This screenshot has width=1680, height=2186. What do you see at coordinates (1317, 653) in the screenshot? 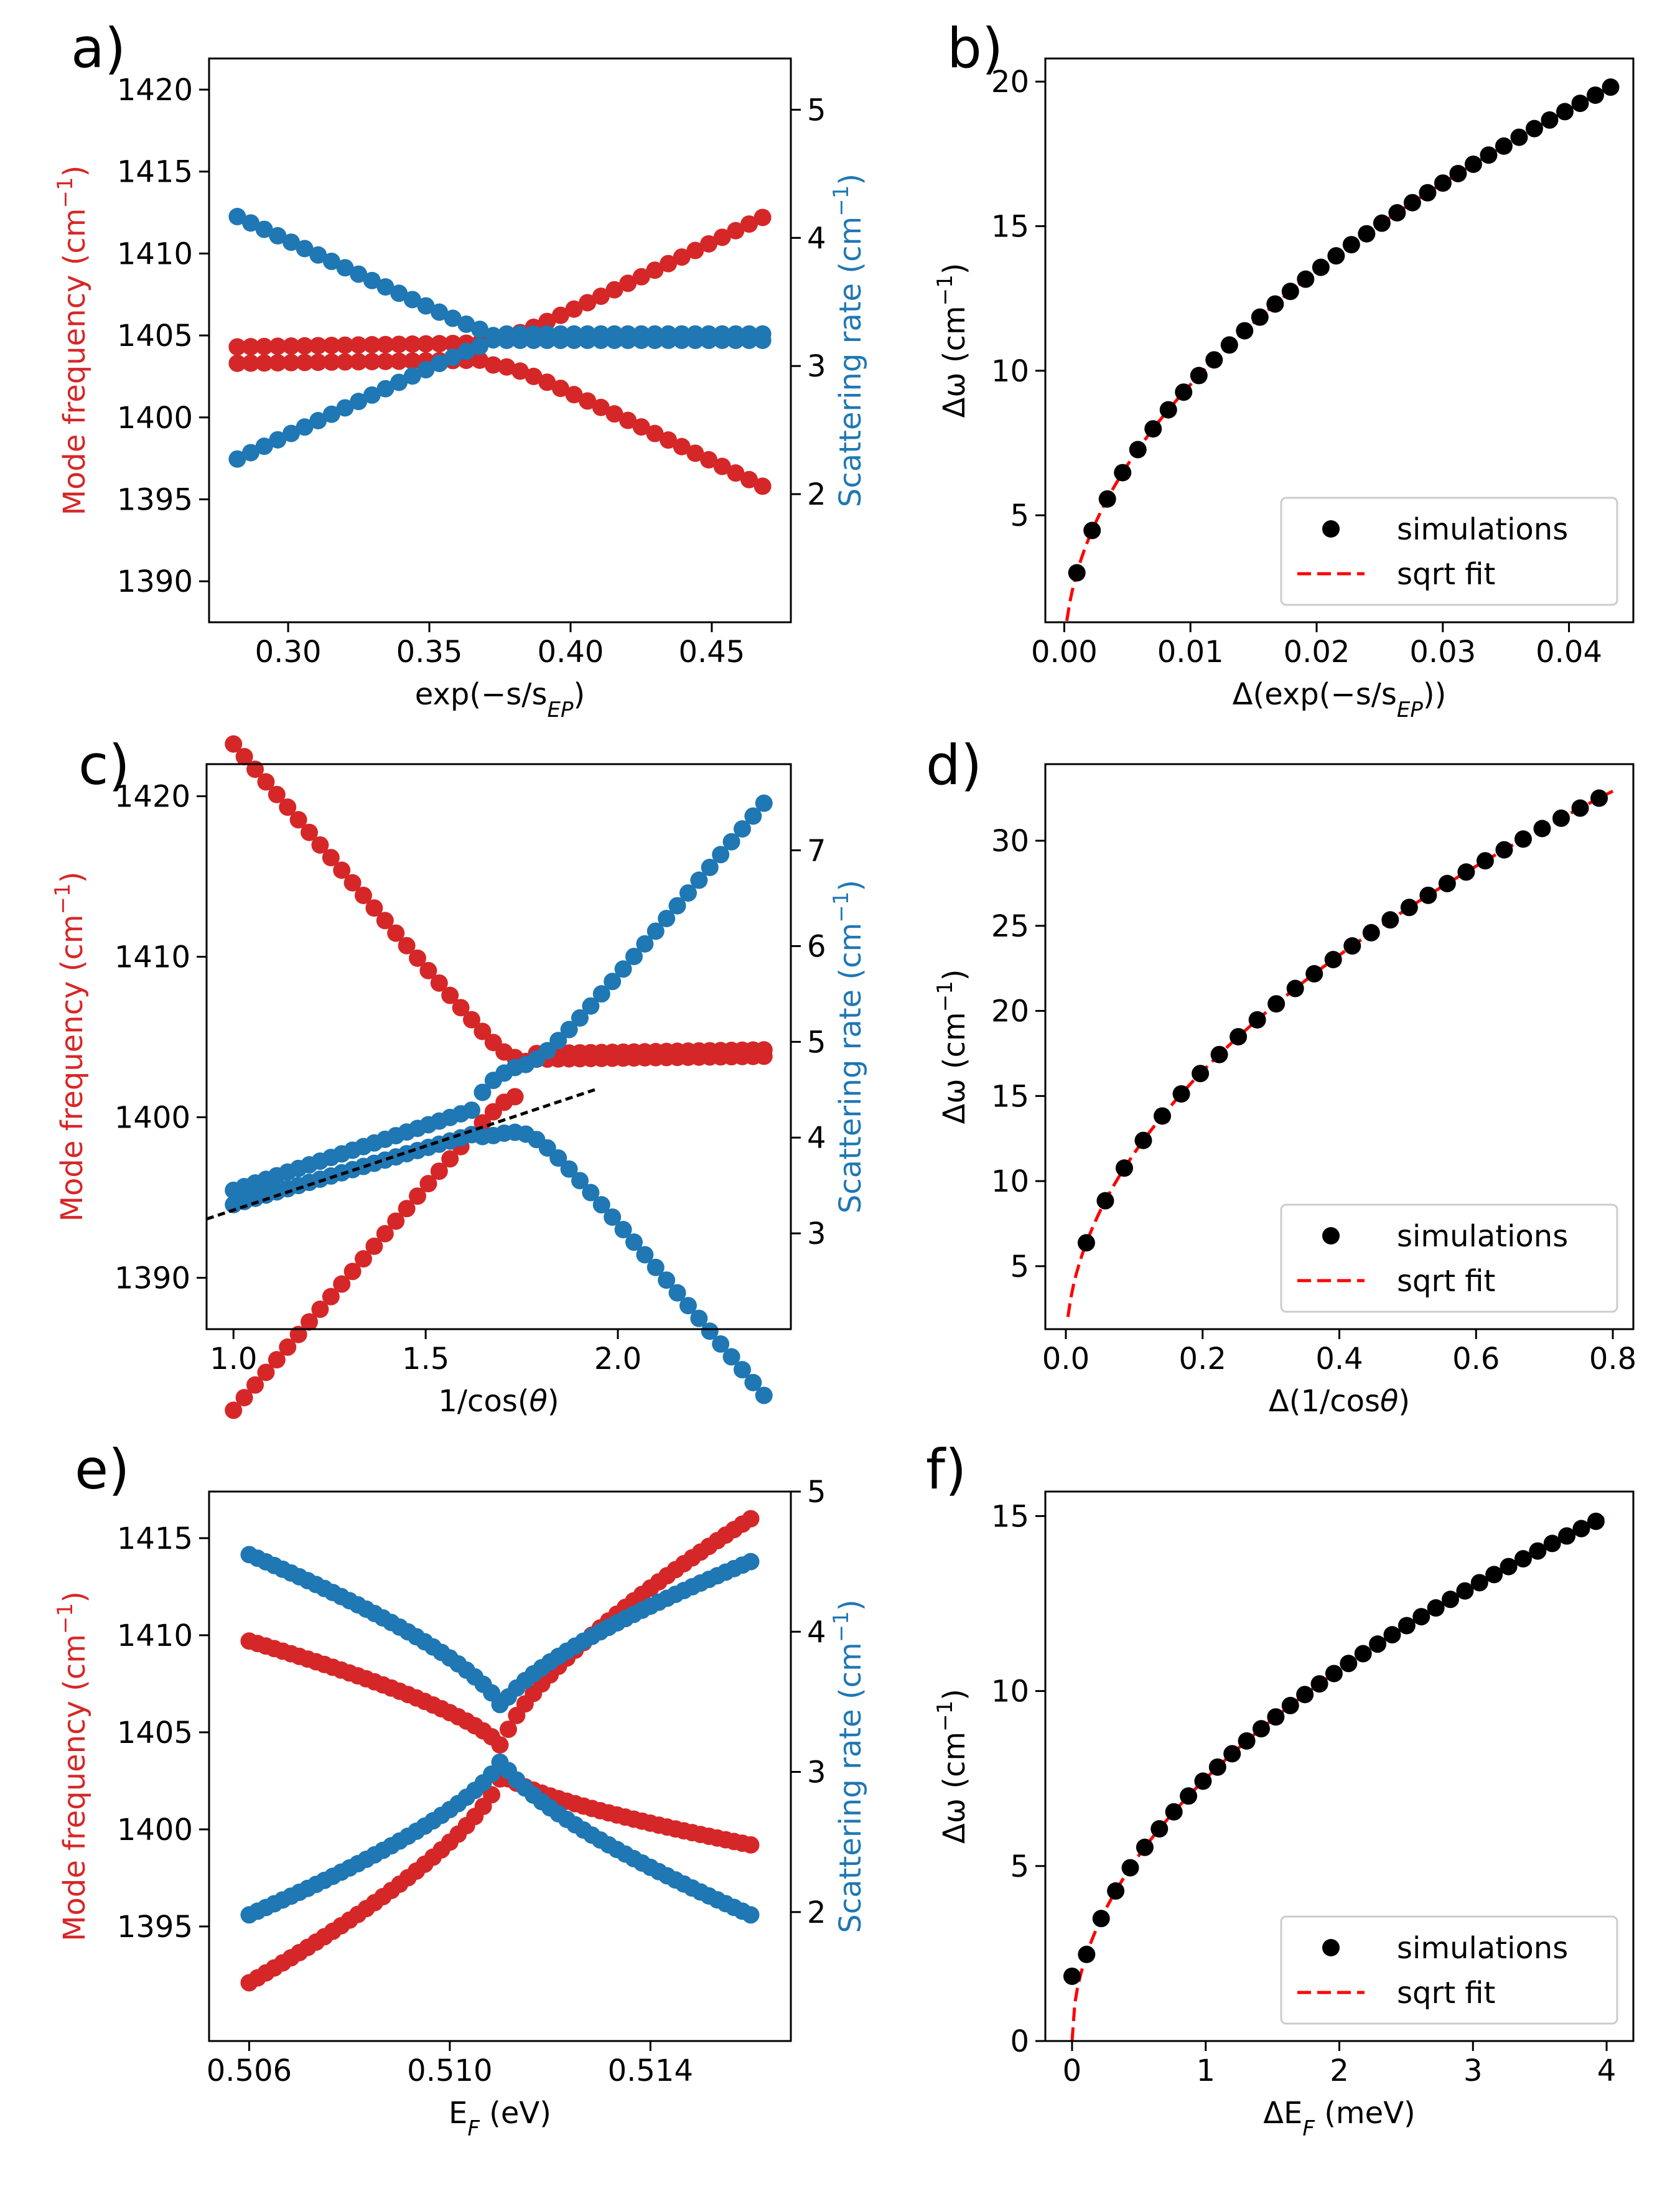
I see `panel-b-xtick-label: 0.02` at bounding box center [1317, 653].